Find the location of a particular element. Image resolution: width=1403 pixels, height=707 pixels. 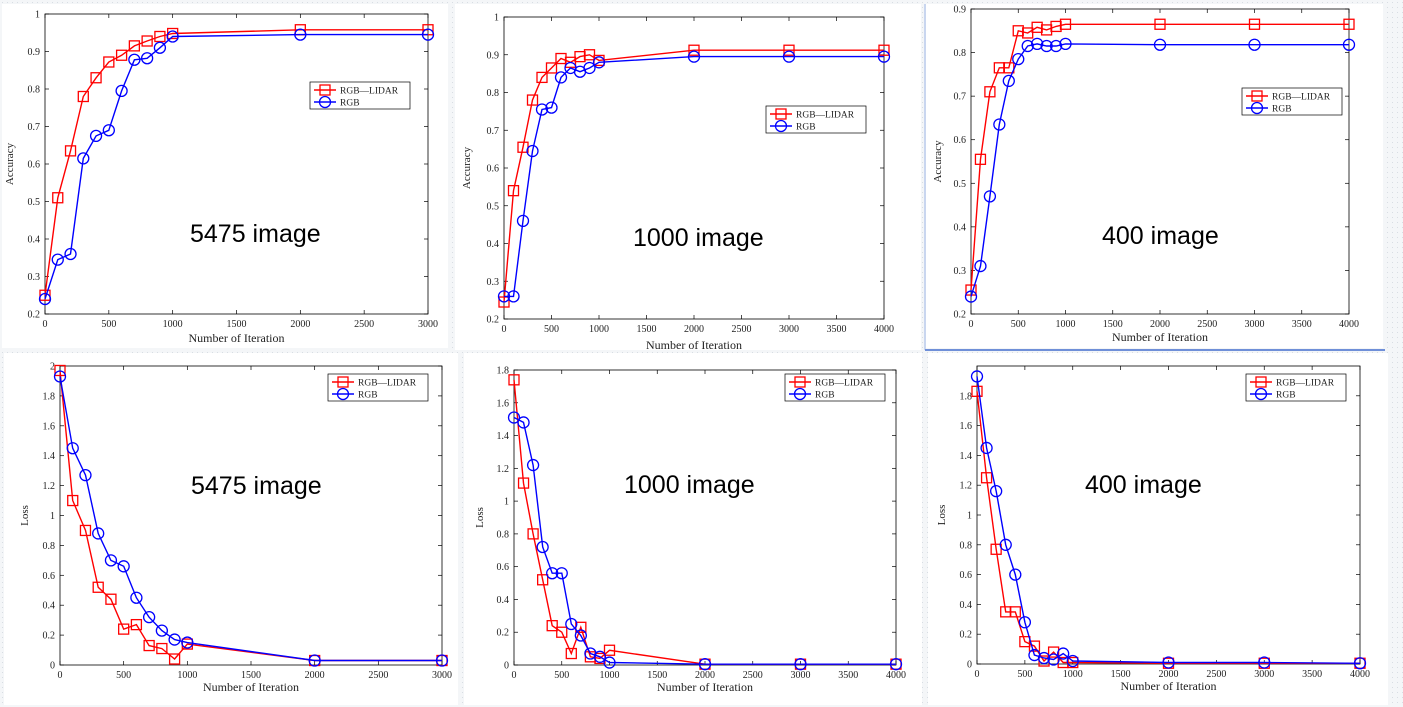

y-tick-label: 1.6 is located at coordinates (503, 403).